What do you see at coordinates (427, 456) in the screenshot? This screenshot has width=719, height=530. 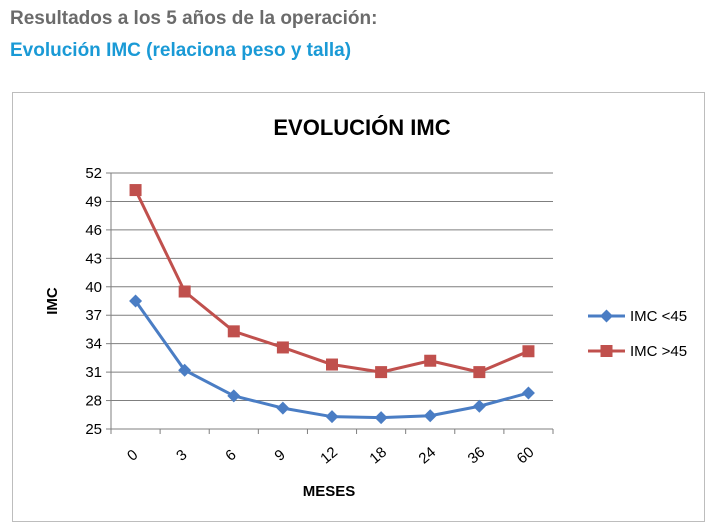 I see `x-tick-label: 24` at bounding box center [427, 456].